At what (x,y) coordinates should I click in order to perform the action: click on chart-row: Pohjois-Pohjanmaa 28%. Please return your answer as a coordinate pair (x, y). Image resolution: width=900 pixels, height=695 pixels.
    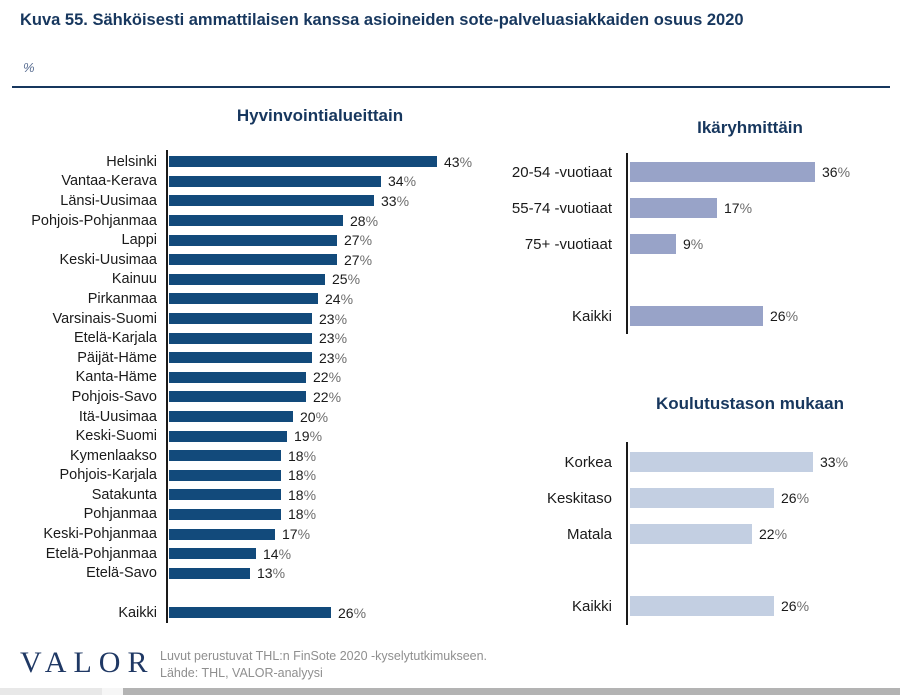
    Looking at the image, I should click on (235, 221).